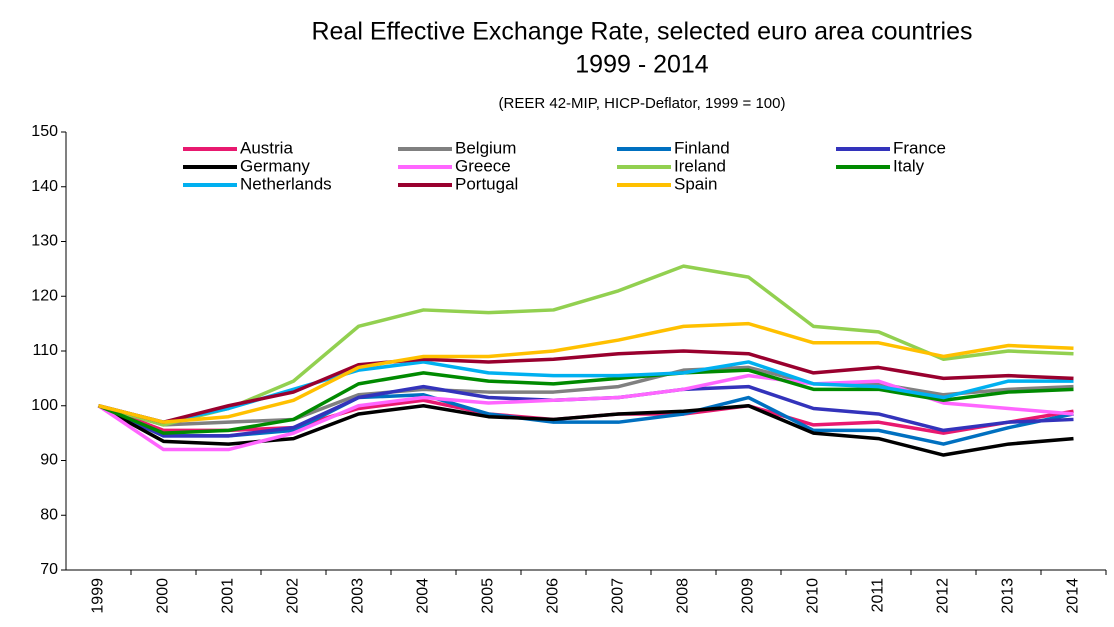  What do you see at coordinates (98, 596) in the screenshot?
I see `x-tick-label: 1999` at bounding box center [98, 596].